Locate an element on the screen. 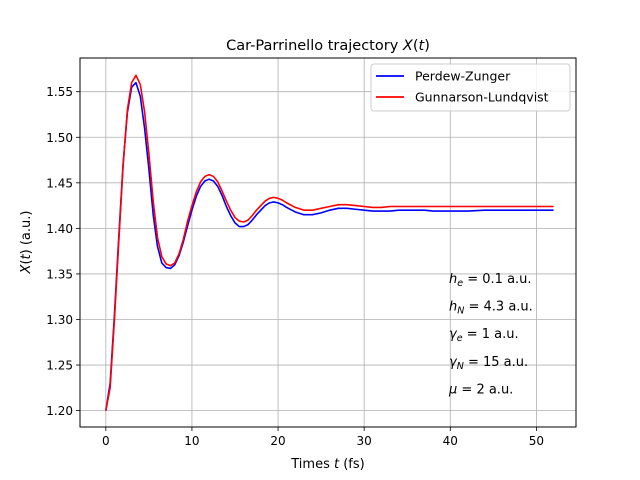 This screenshot has height=480, width=640. y-tick-label: 1.30 is located at coordinates (59, 320).